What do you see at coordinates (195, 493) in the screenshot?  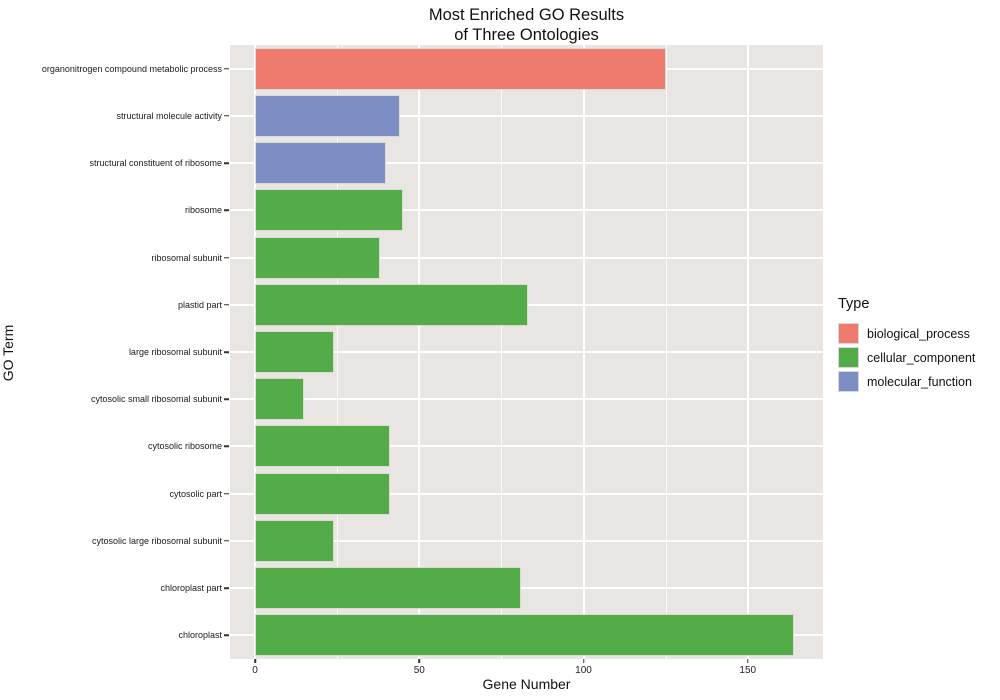 I see `y-tick-label: cytosolic part` at bounding box center [195, 493].